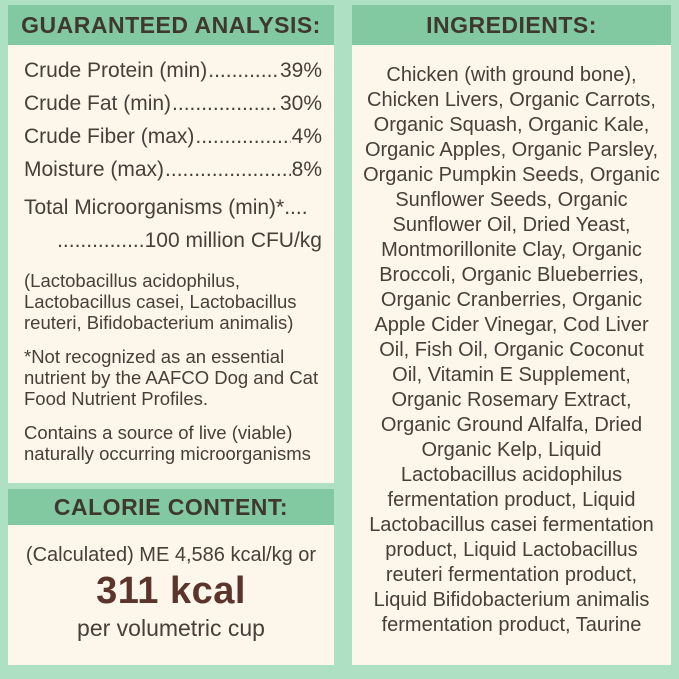 This screenshot has width=679, height=679. I want to click on ingredients-header: INGREDIENTS:, so click(511, 25).